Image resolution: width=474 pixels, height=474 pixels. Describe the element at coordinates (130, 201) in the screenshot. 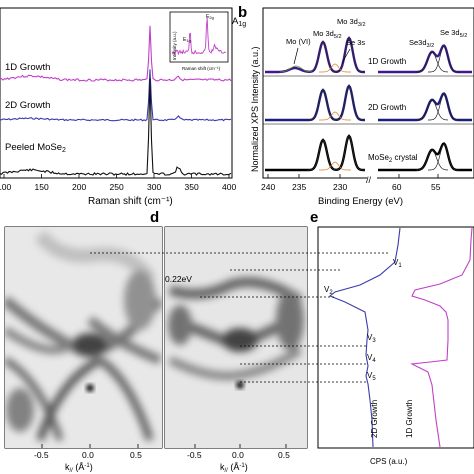

I see `raman-xlabel: Raman shift (cm⁻¹)` at that location.